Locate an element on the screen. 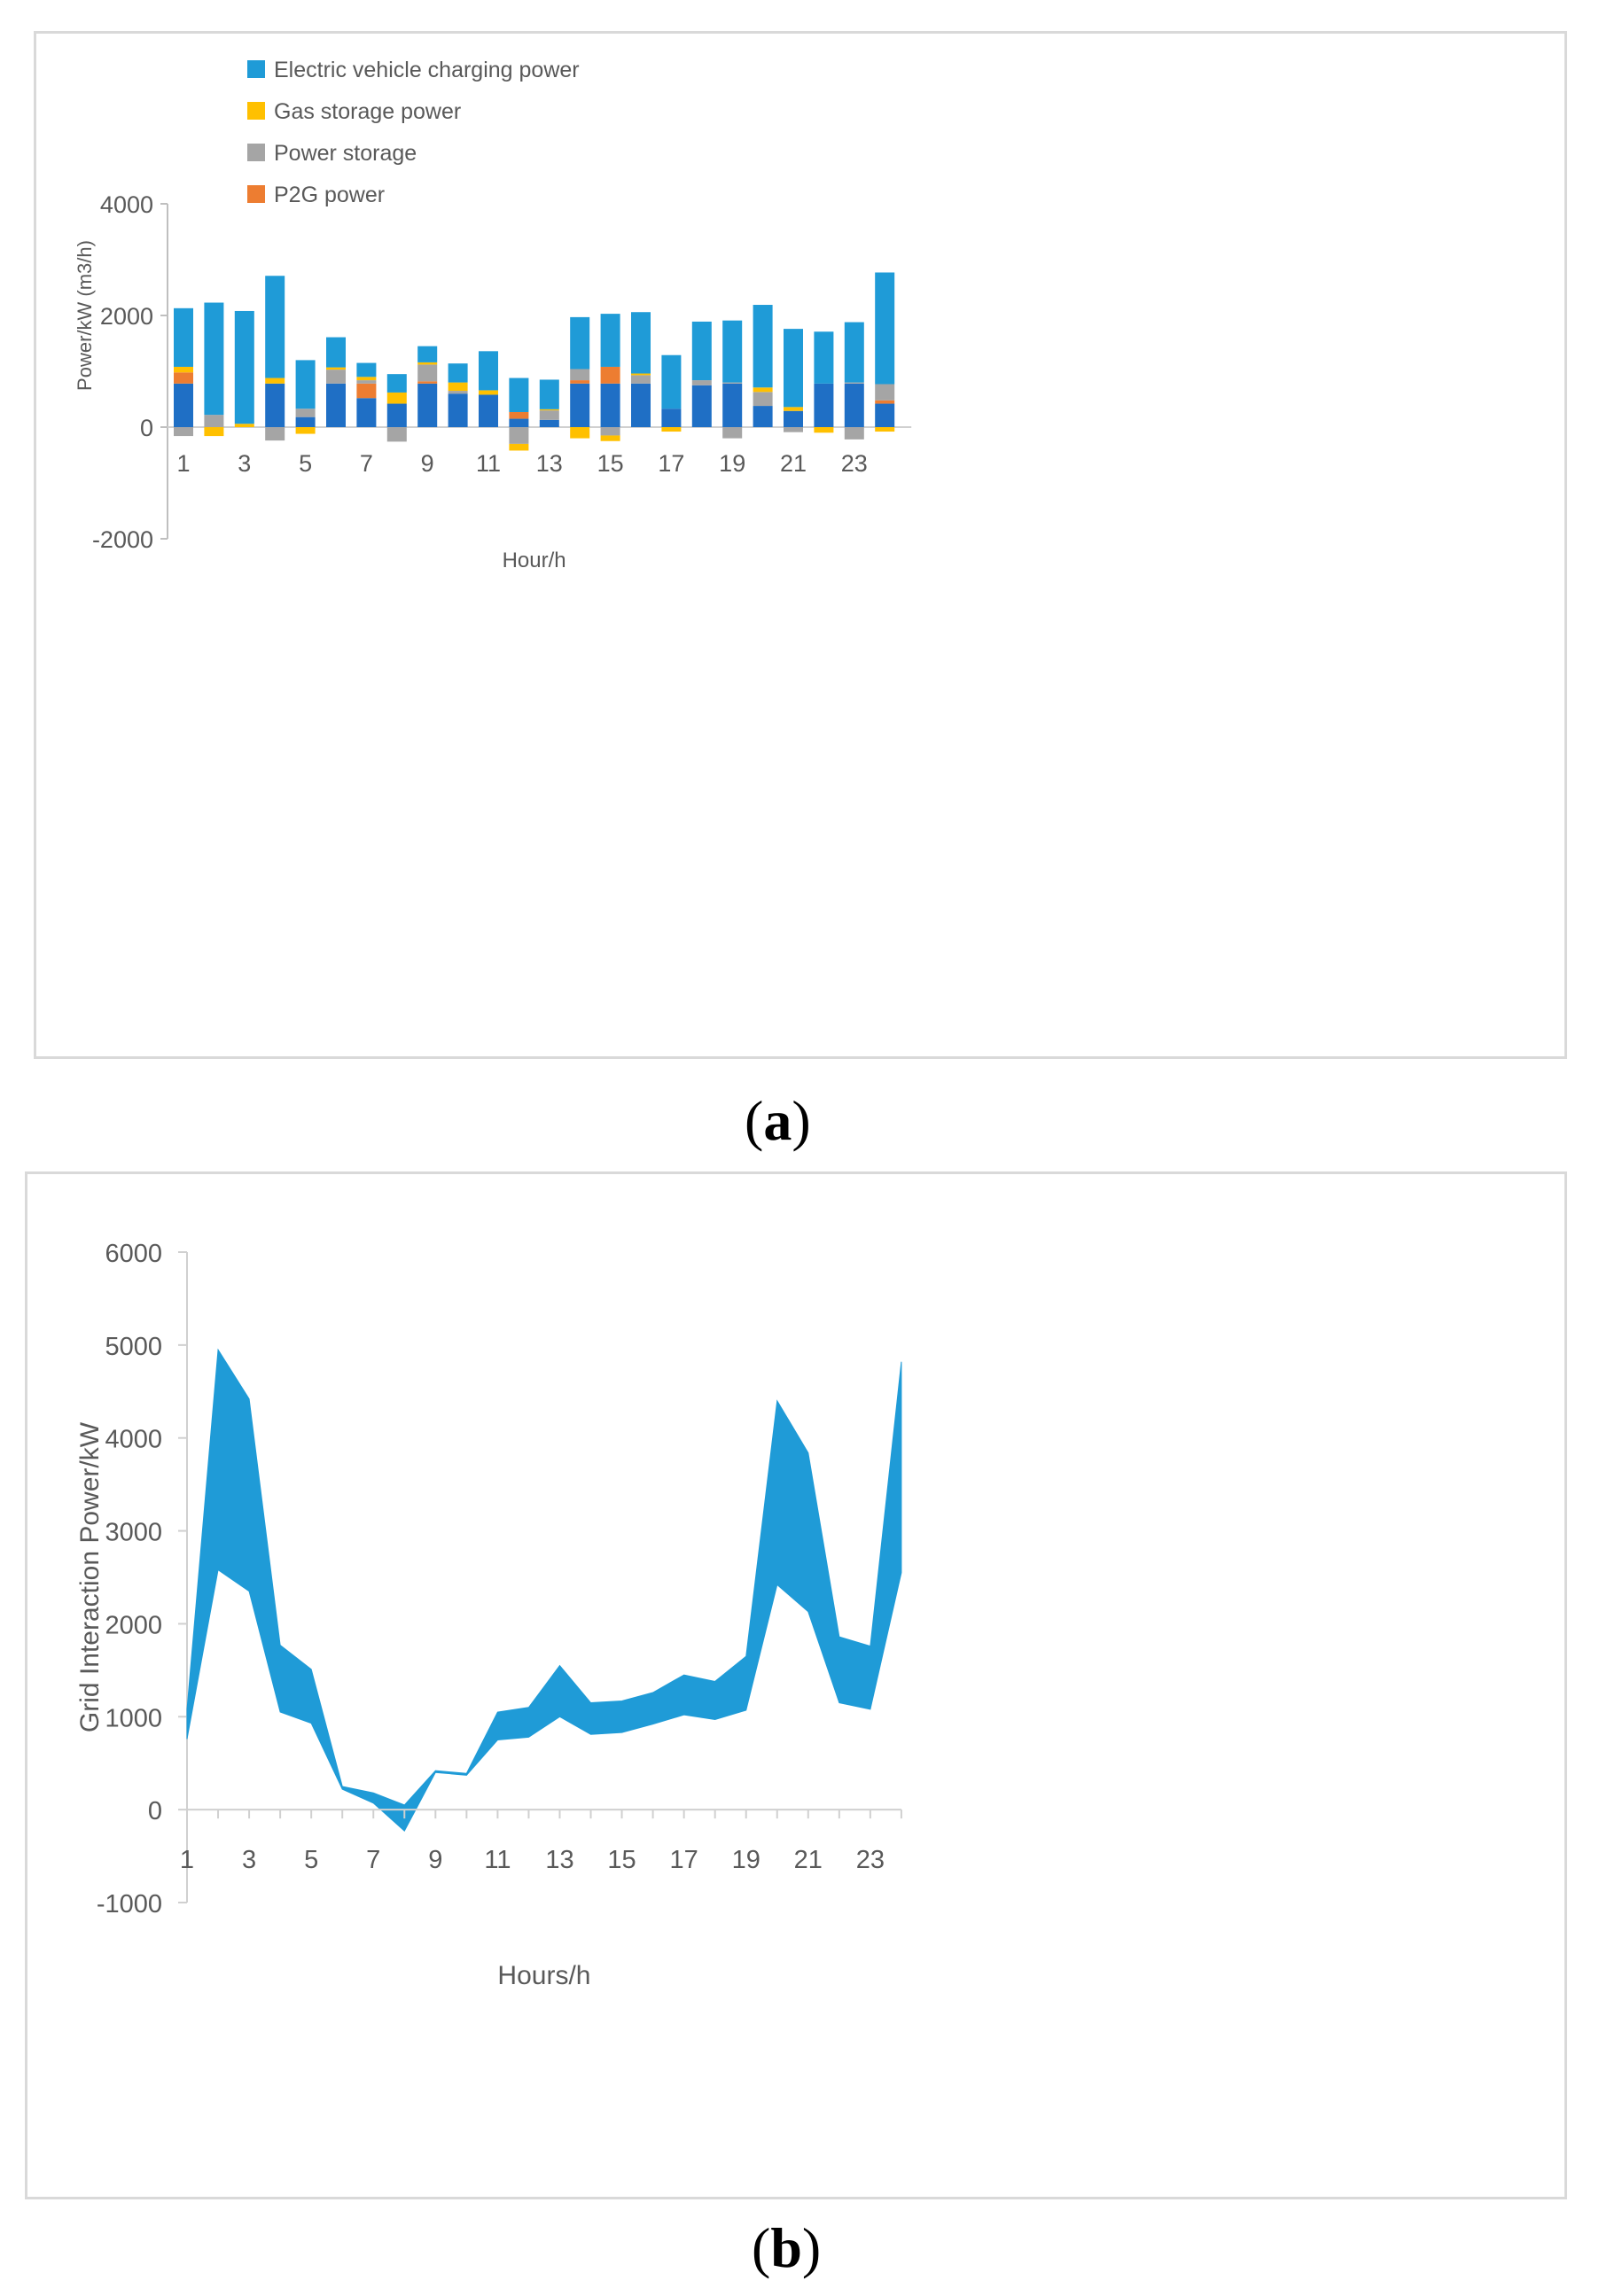 This screenshot has height=2296, width=1599. caption-b-letter: b is located at coordinates (786, 2247).